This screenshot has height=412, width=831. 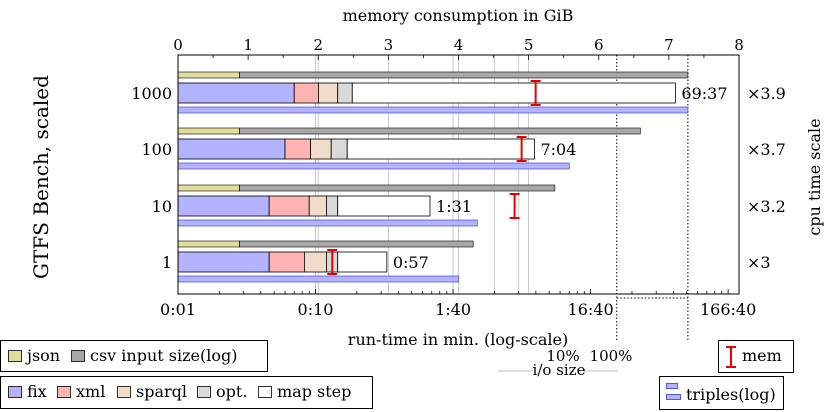 What do you see at coordinates (459, 45) in the screenshot?
I see `top-tick-label: 4` at bounding box center [459, 45].